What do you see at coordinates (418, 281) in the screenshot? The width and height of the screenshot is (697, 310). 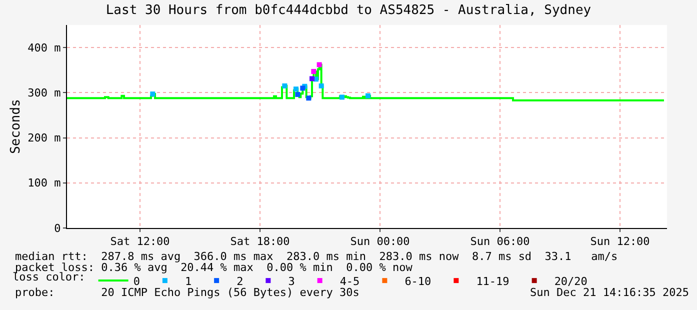 I see `legend-label: 6-10` at bounding box center [418, 281].